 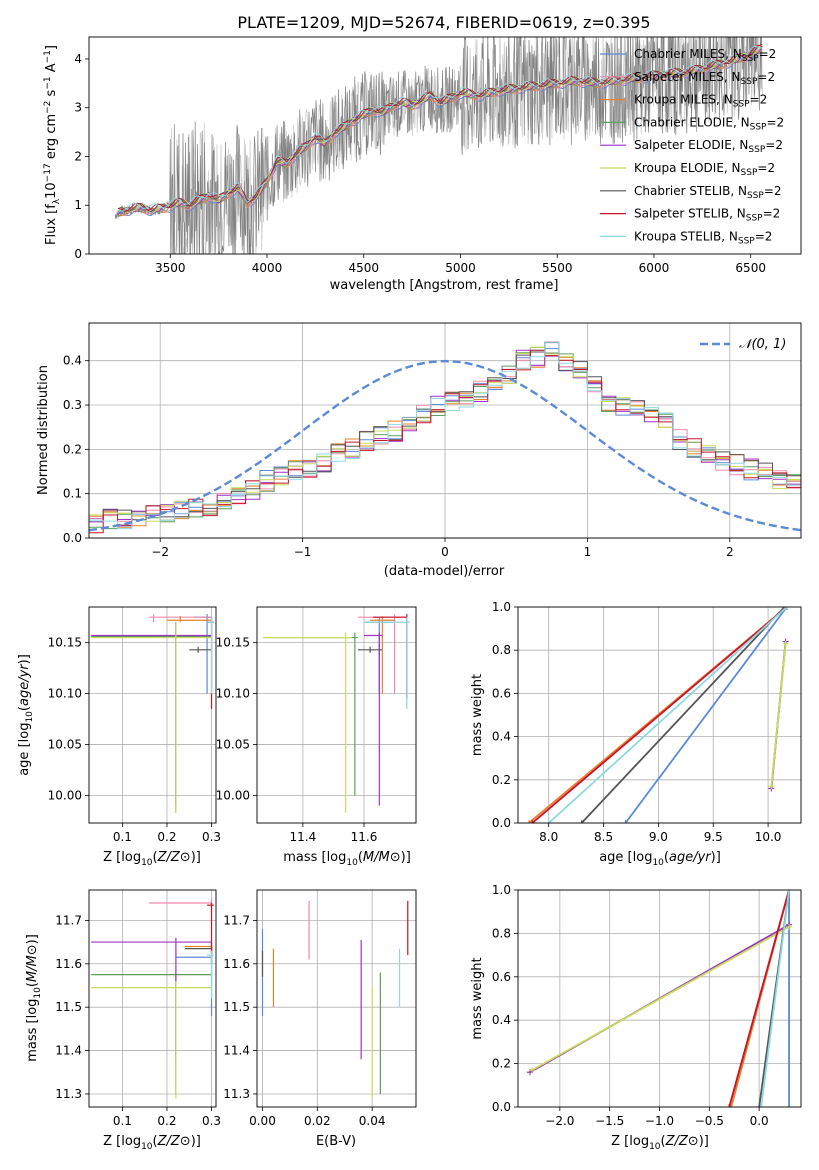 I want to click on x-tick-label: 2, so click(x=730, y=552).